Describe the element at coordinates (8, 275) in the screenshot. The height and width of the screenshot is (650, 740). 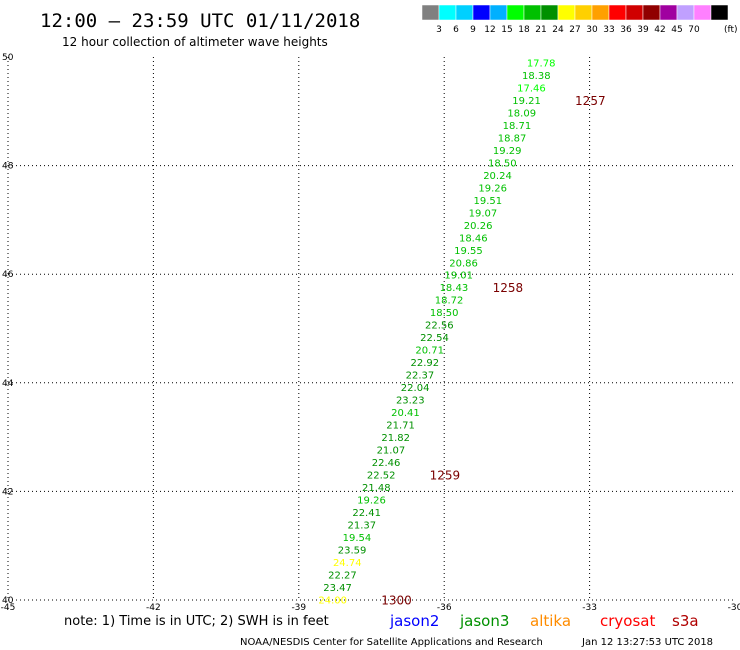
I see `y-tick-label: 46` at that location.